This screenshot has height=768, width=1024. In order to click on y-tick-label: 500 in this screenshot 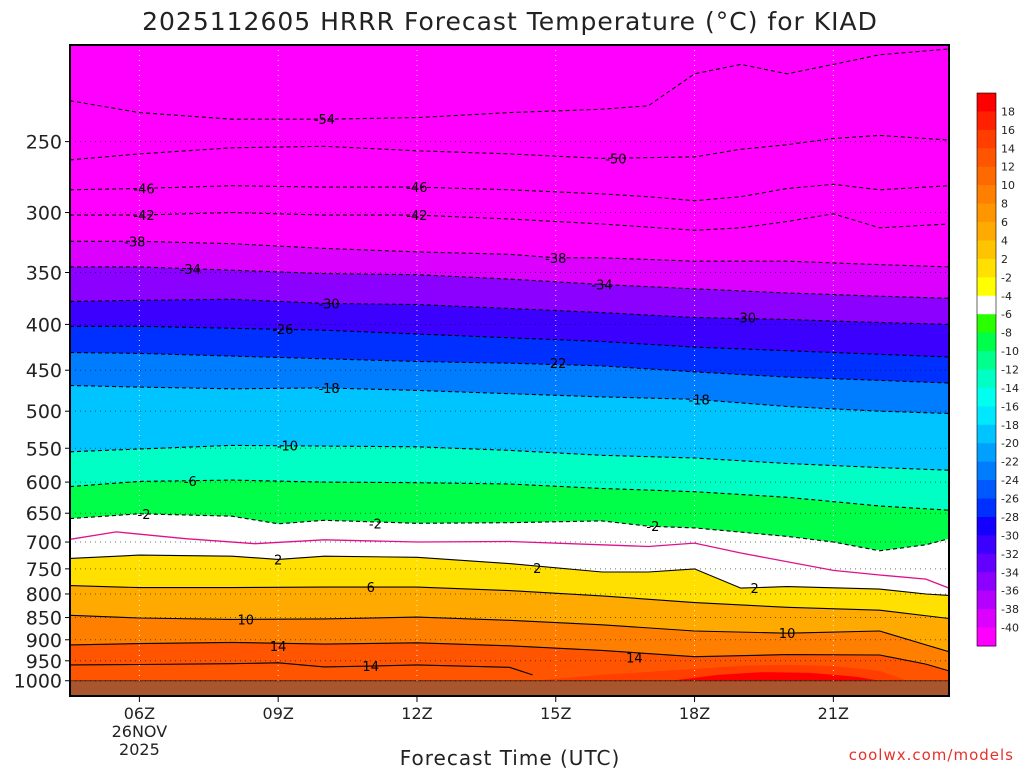, I will do `click(44, 412)`.